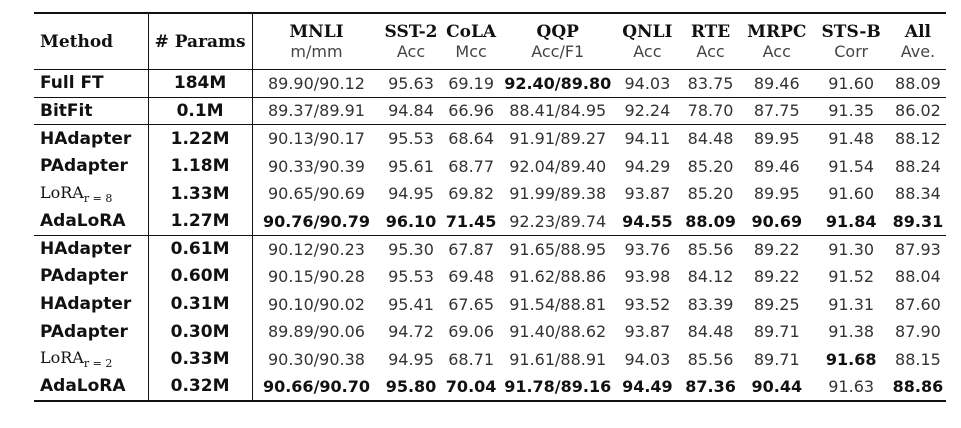 The height and width of the screenshot is (428, 961). What do you see at coordinates (316, 304) in the screenshot?
I see `value-cell: 90.10/90.02` at bounding box center [316, 304].